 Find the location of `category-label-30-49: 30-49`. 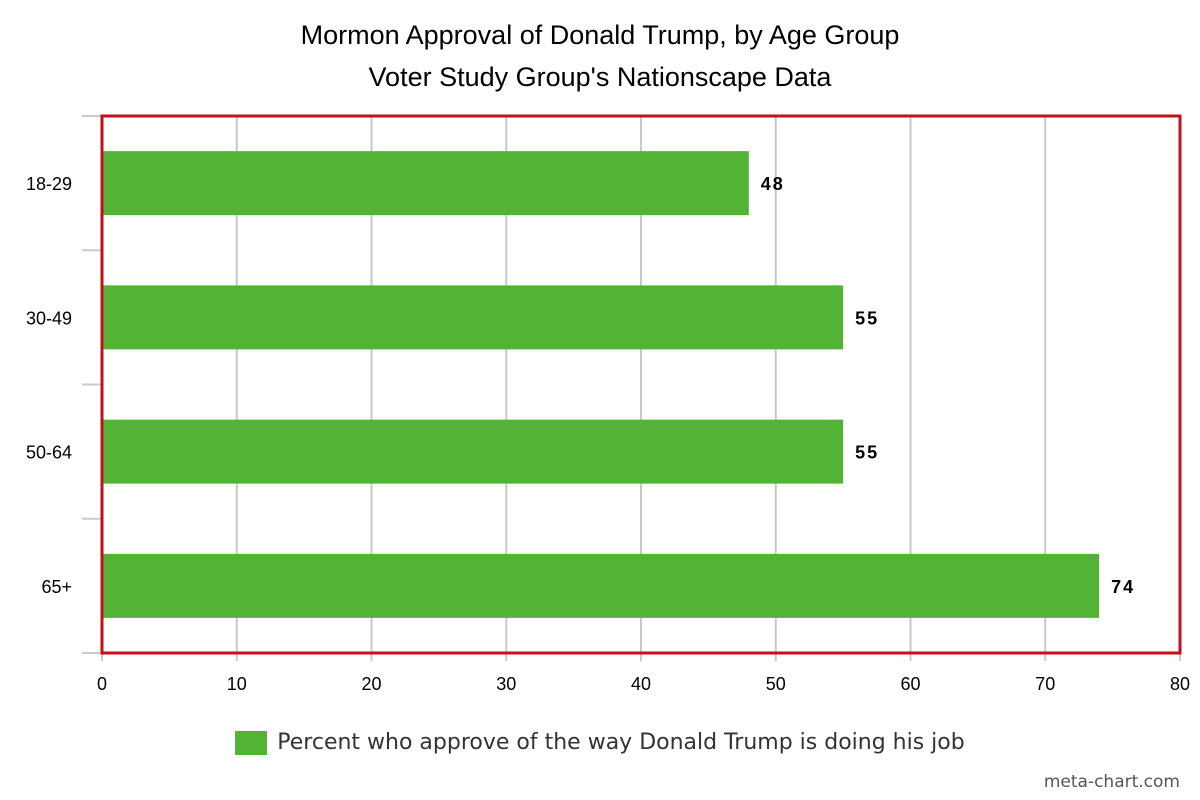

category-label-30-49: 30-49 is located at coordinates (49, 318).